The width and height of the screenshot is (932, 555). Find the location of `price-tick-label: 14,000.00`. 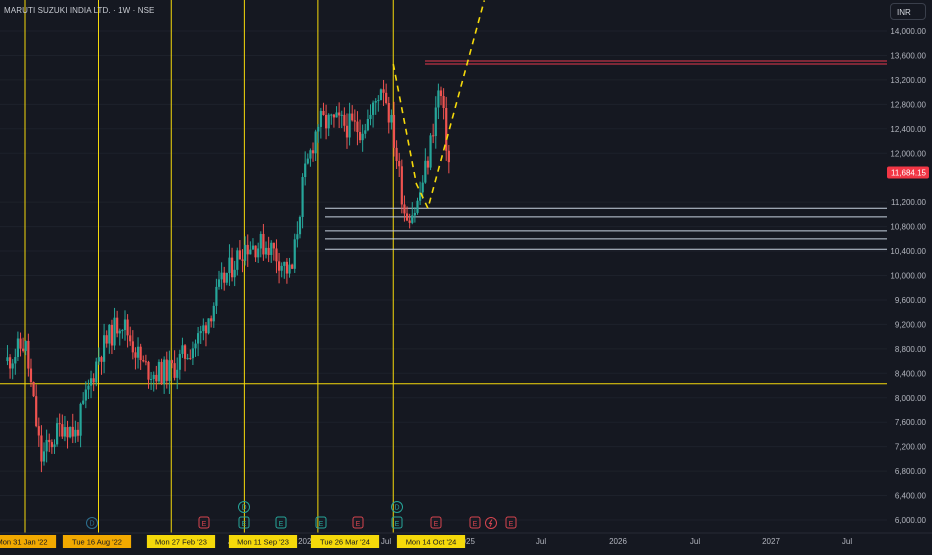

price-tick-label: 14,000.00 is located at coordinates (908, 31).